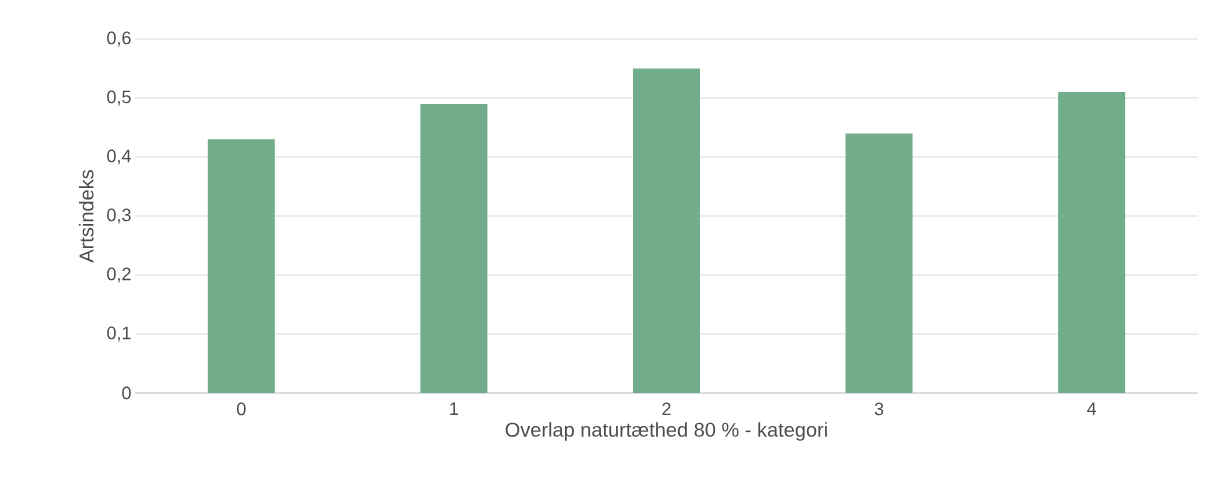 This screenshot has width=1223, height=499. What do you see at coordinates (119, 39) in the screenshot?
I see `y-tick-label: 0,6` at bounding box center [119, 39].